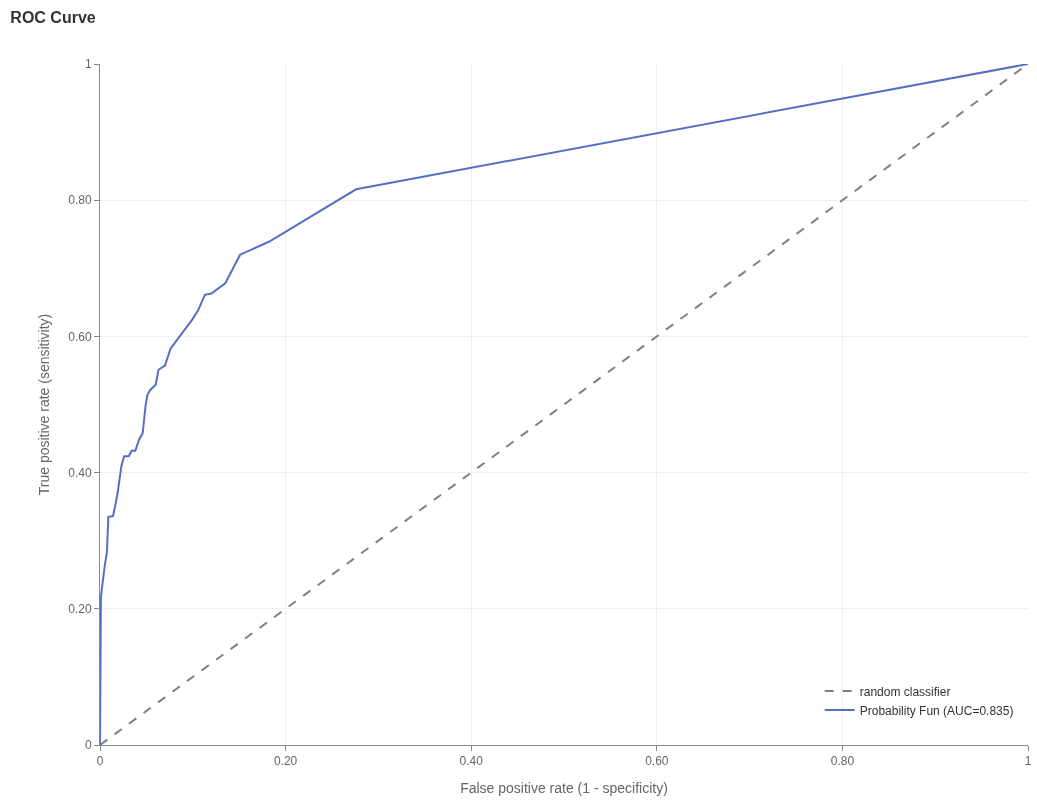  What do you see at coordinates (842, 761) in the screenshot?
I see `x-tick-label: 0.80` at bounding box center [842, 761].